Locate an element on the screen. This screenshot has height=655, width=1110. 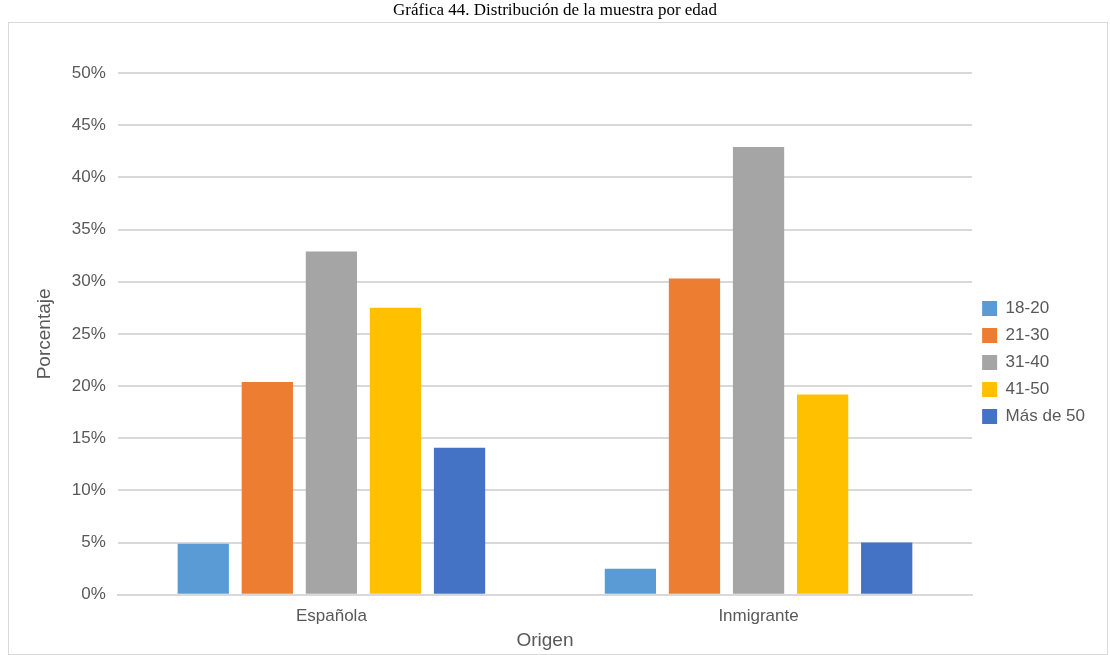
legend-label: Más de 50 is located at coordinates (1045, 416).